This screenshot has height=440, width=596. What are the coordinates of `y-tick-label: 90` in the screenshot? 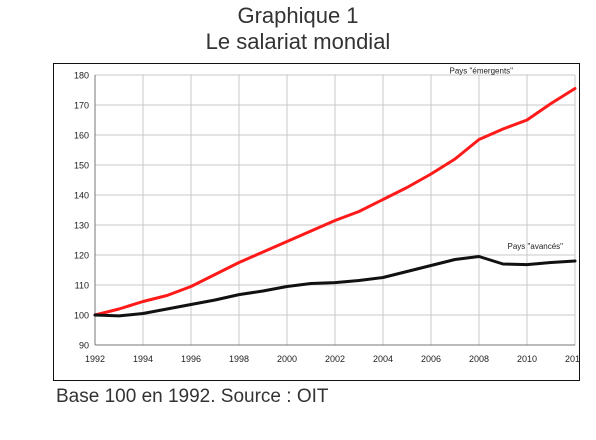 It's located at (84, 346).